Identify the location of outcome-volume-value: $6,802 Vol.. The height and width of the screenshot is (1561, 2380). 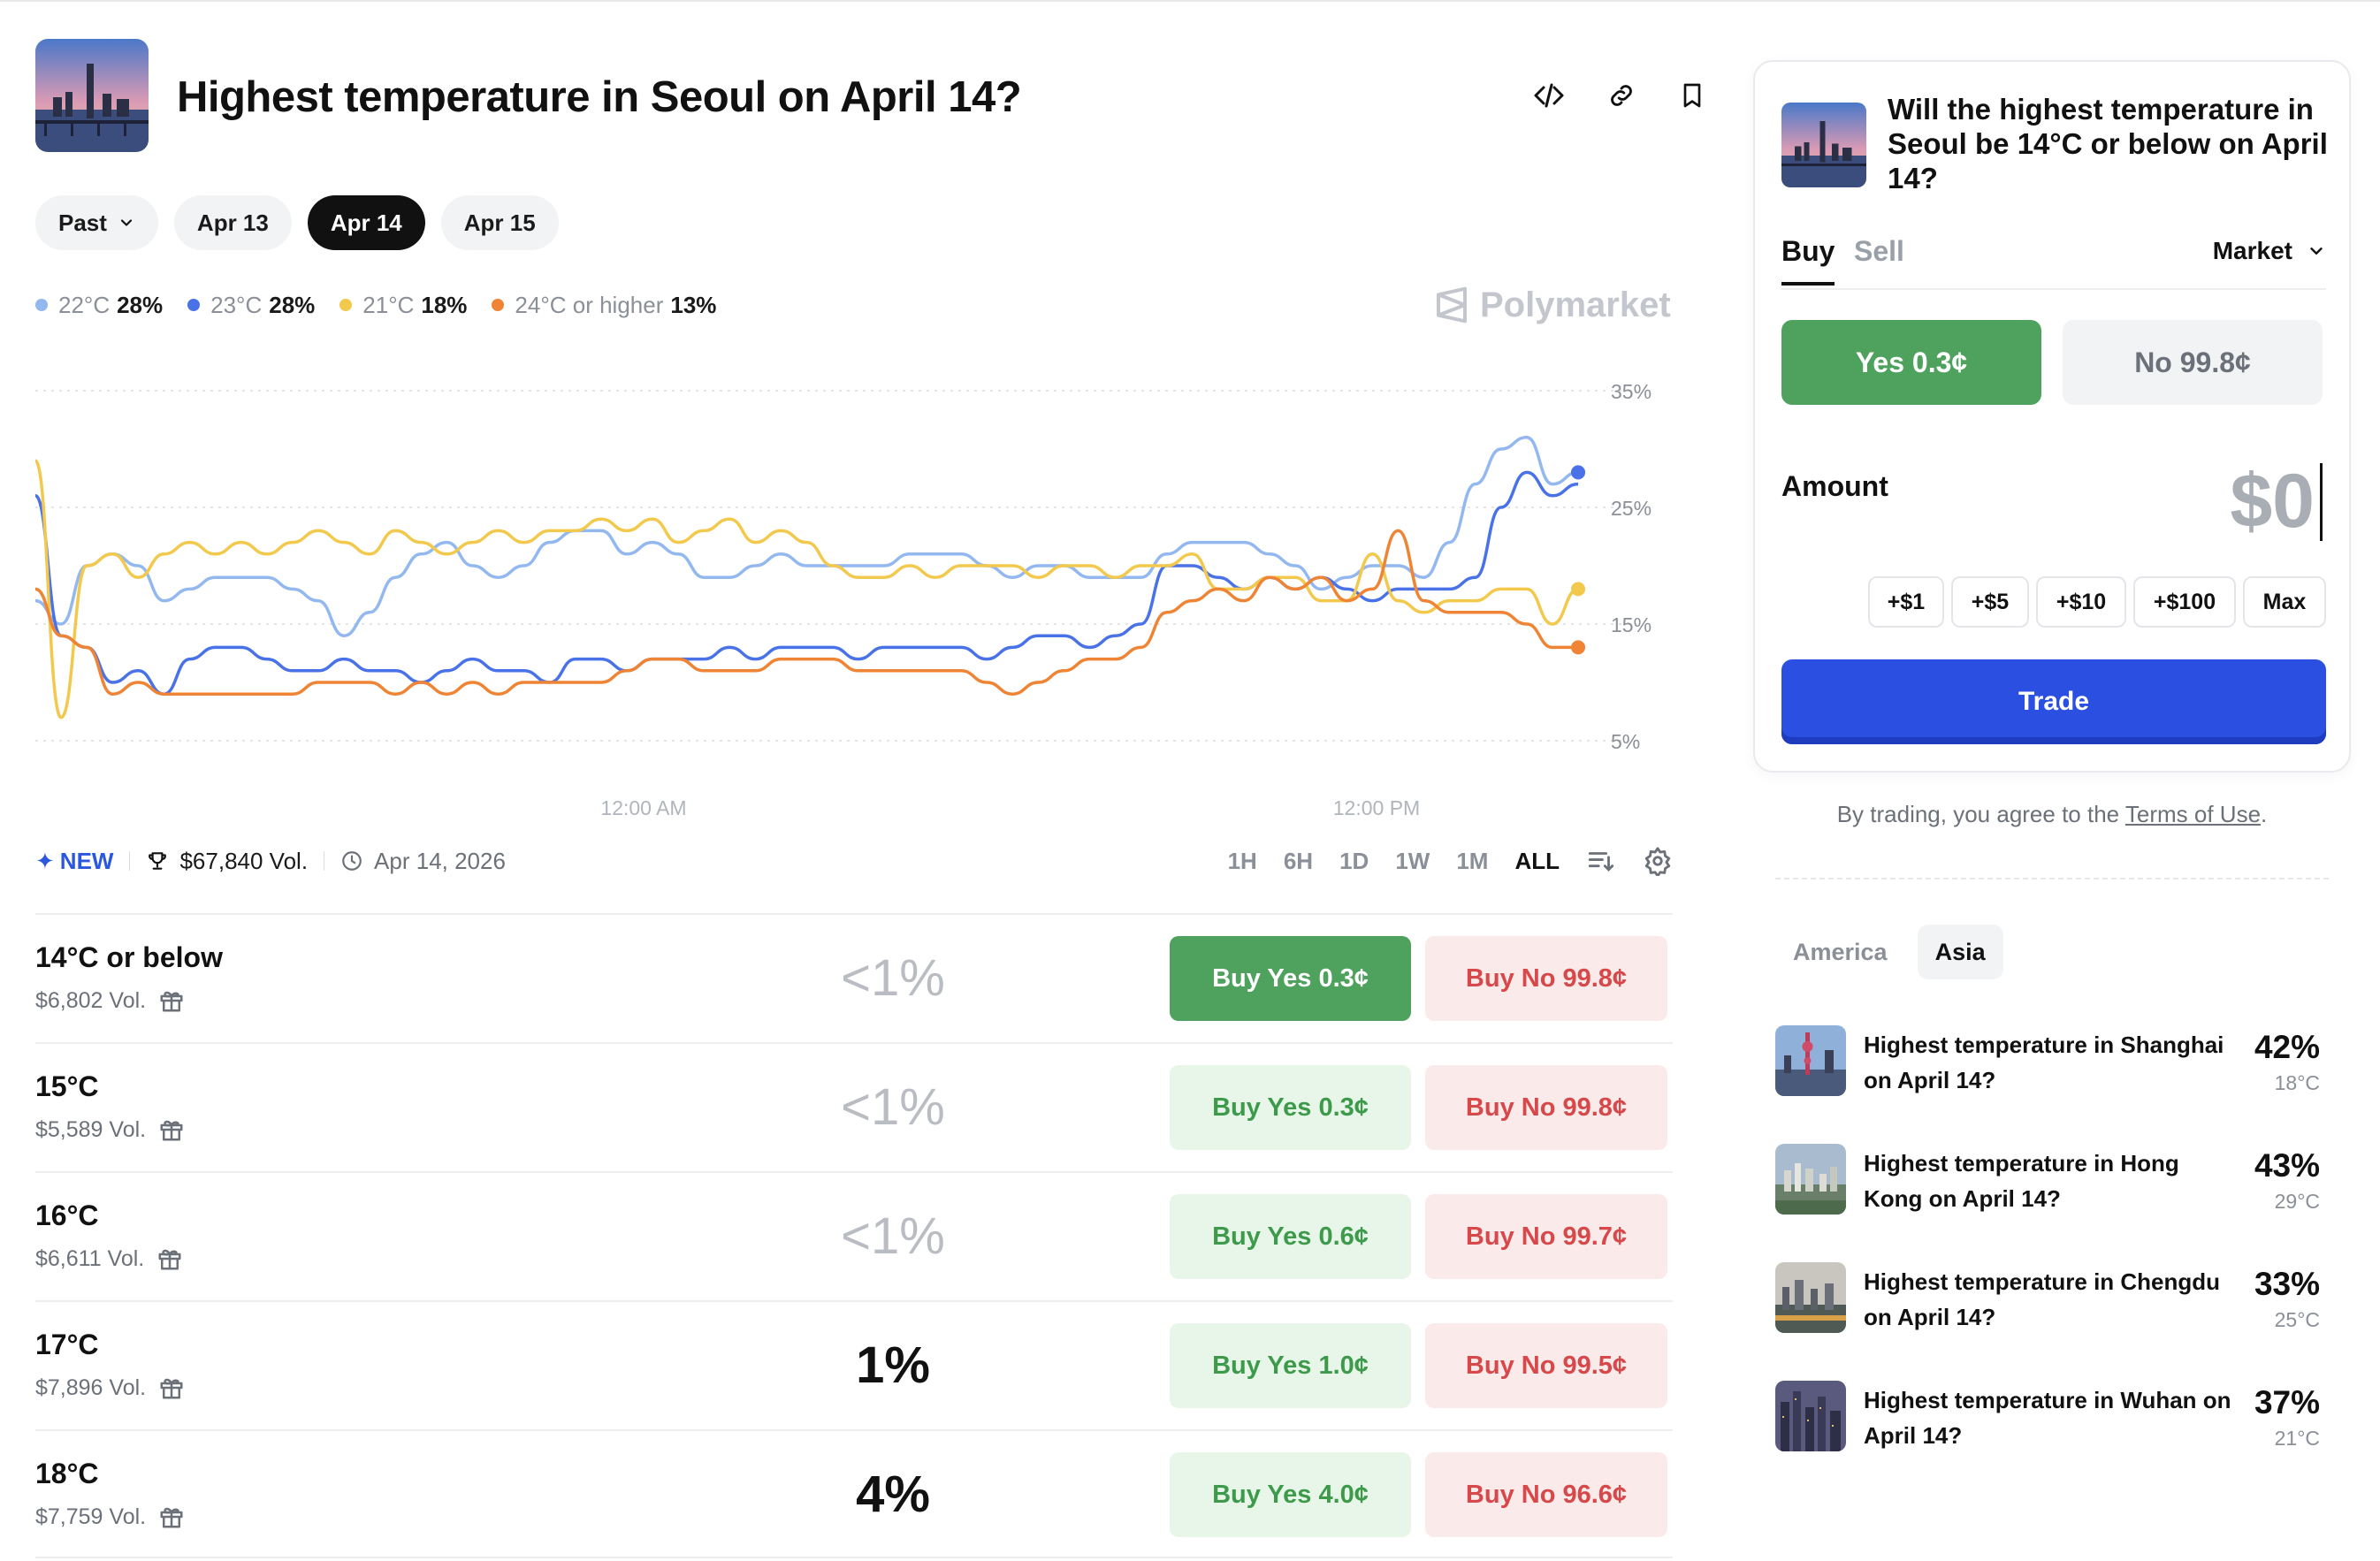
(91, 1000).